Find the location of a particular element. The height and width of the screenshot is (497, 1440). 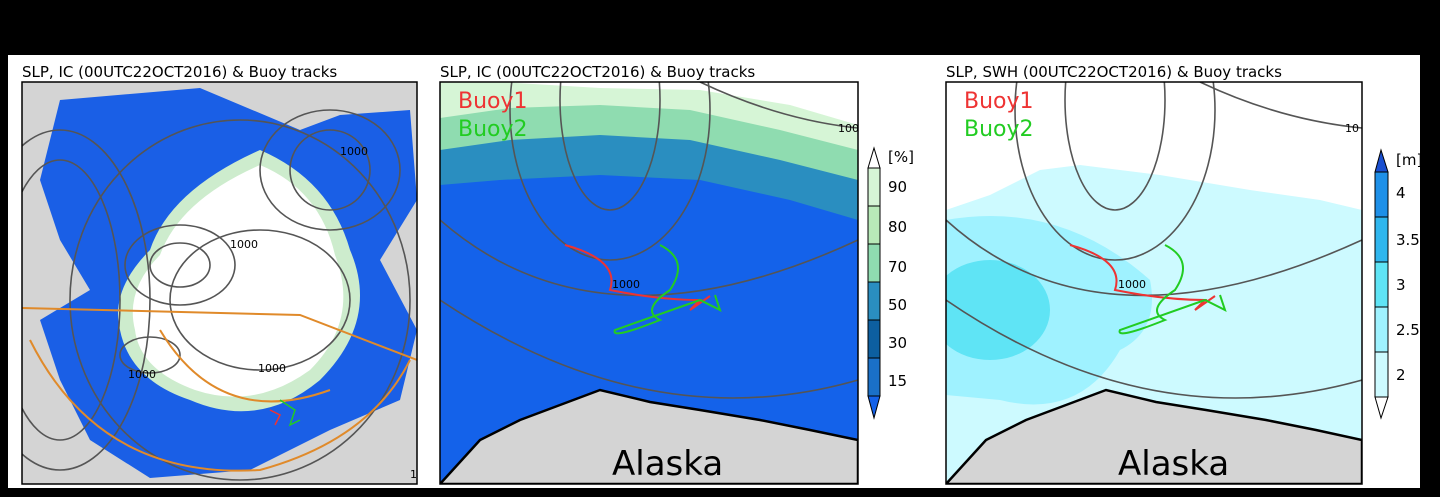

colorbar-tick-label: 30 is located at coordinates (897, 343).